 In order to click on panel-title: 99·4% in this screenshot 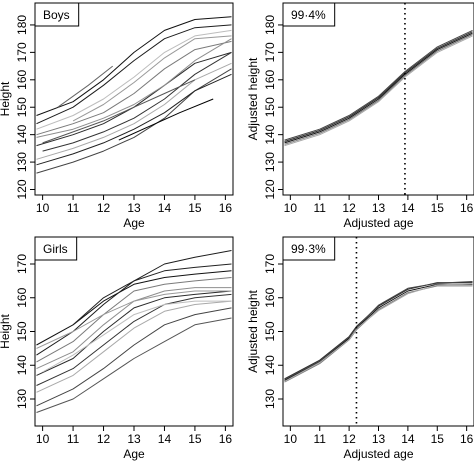, I will do `click(308, 15)`.